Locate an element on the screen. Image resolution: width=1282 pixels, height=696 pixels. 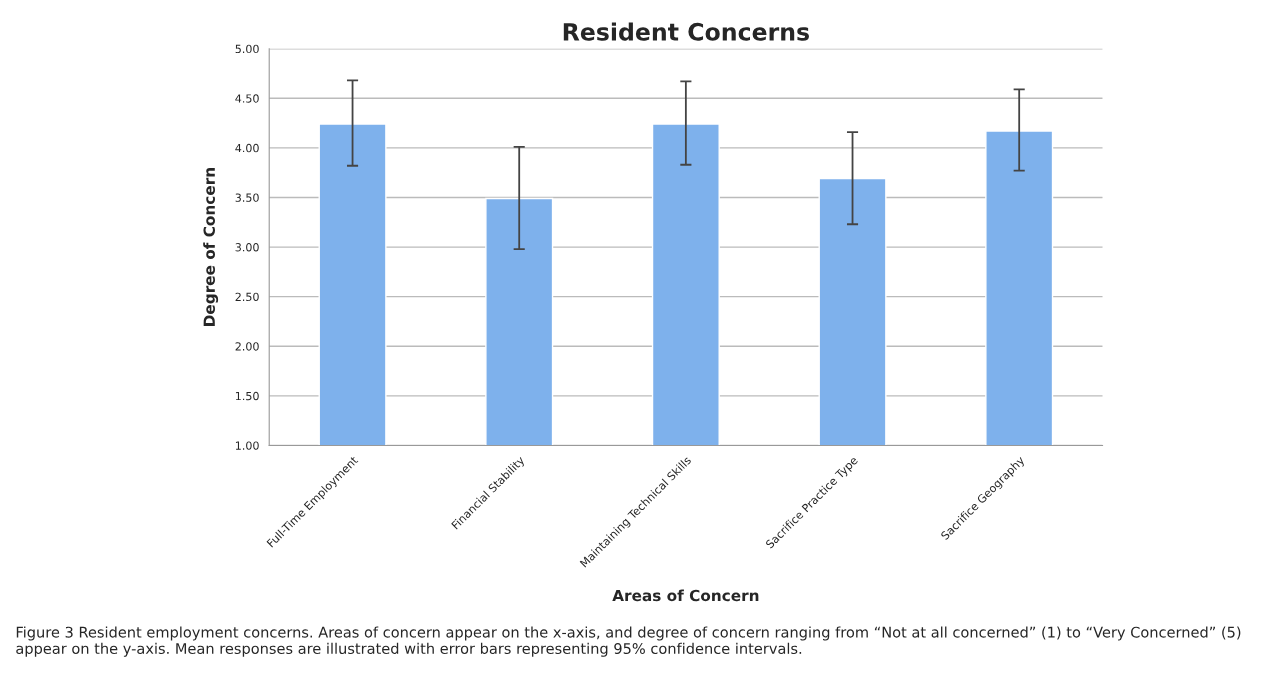
y-tick-label: 4.00 is located at coordinates (247, 148).